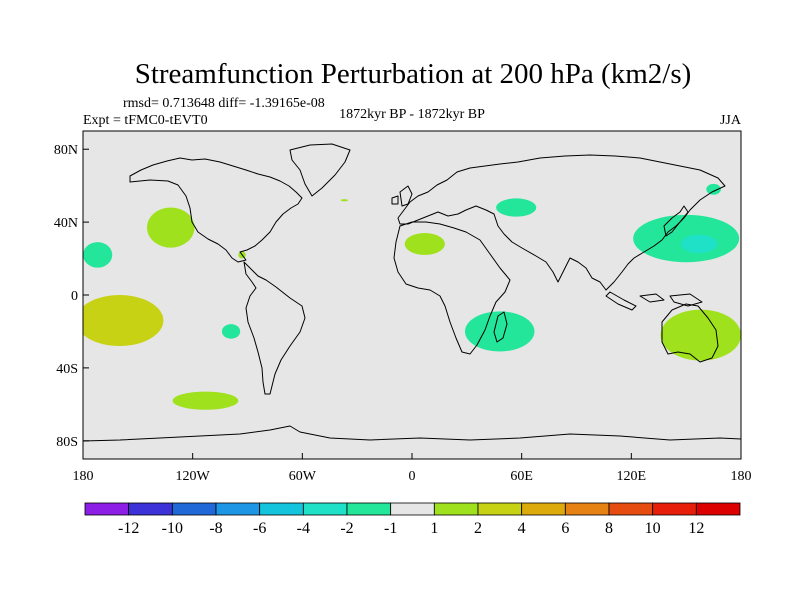 The width and height of the screenshot is (800, 600). Describe the element at coordinates (390, 528) in the screenshot. I see `colorbar-label: -1` at that location.